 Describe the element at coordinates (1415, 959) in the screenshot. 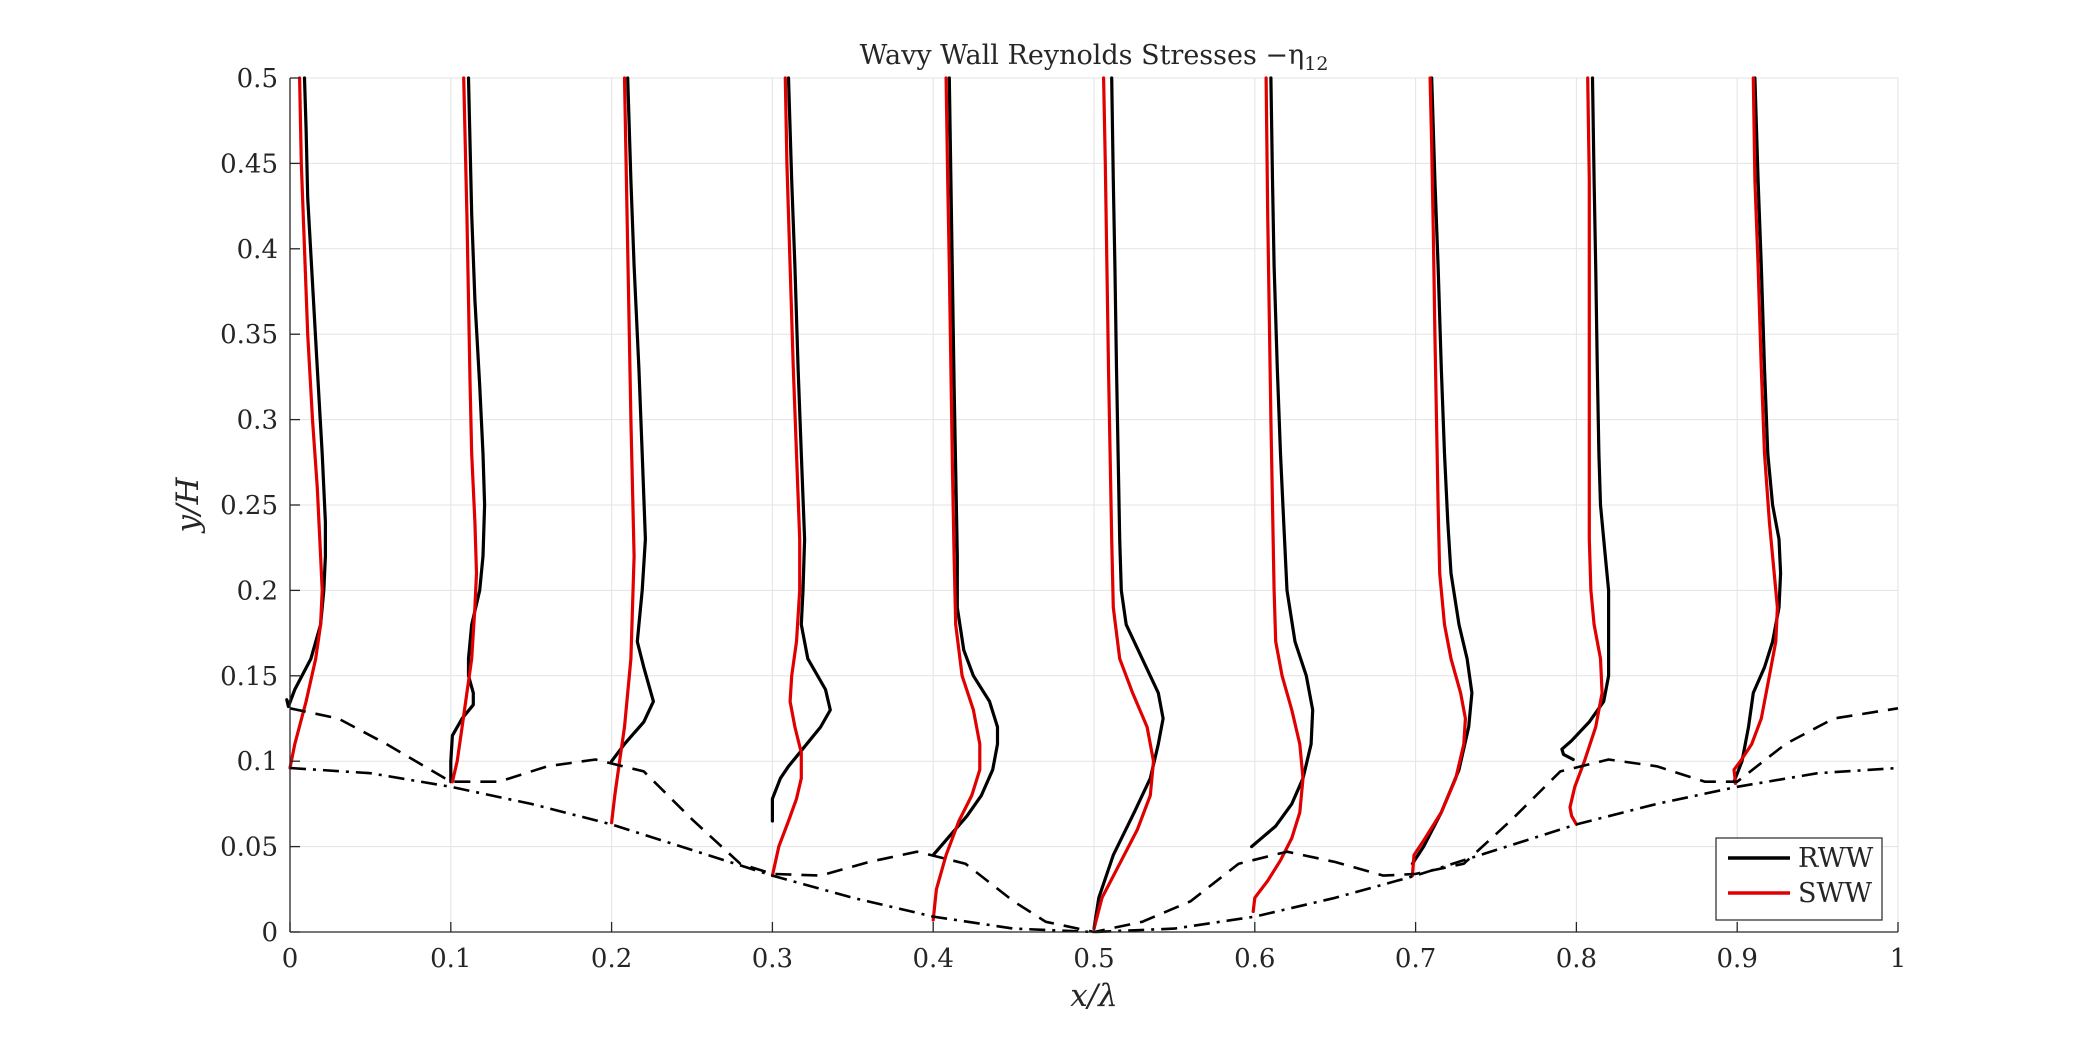

I see `x-tick-label: 0.7` at that location.